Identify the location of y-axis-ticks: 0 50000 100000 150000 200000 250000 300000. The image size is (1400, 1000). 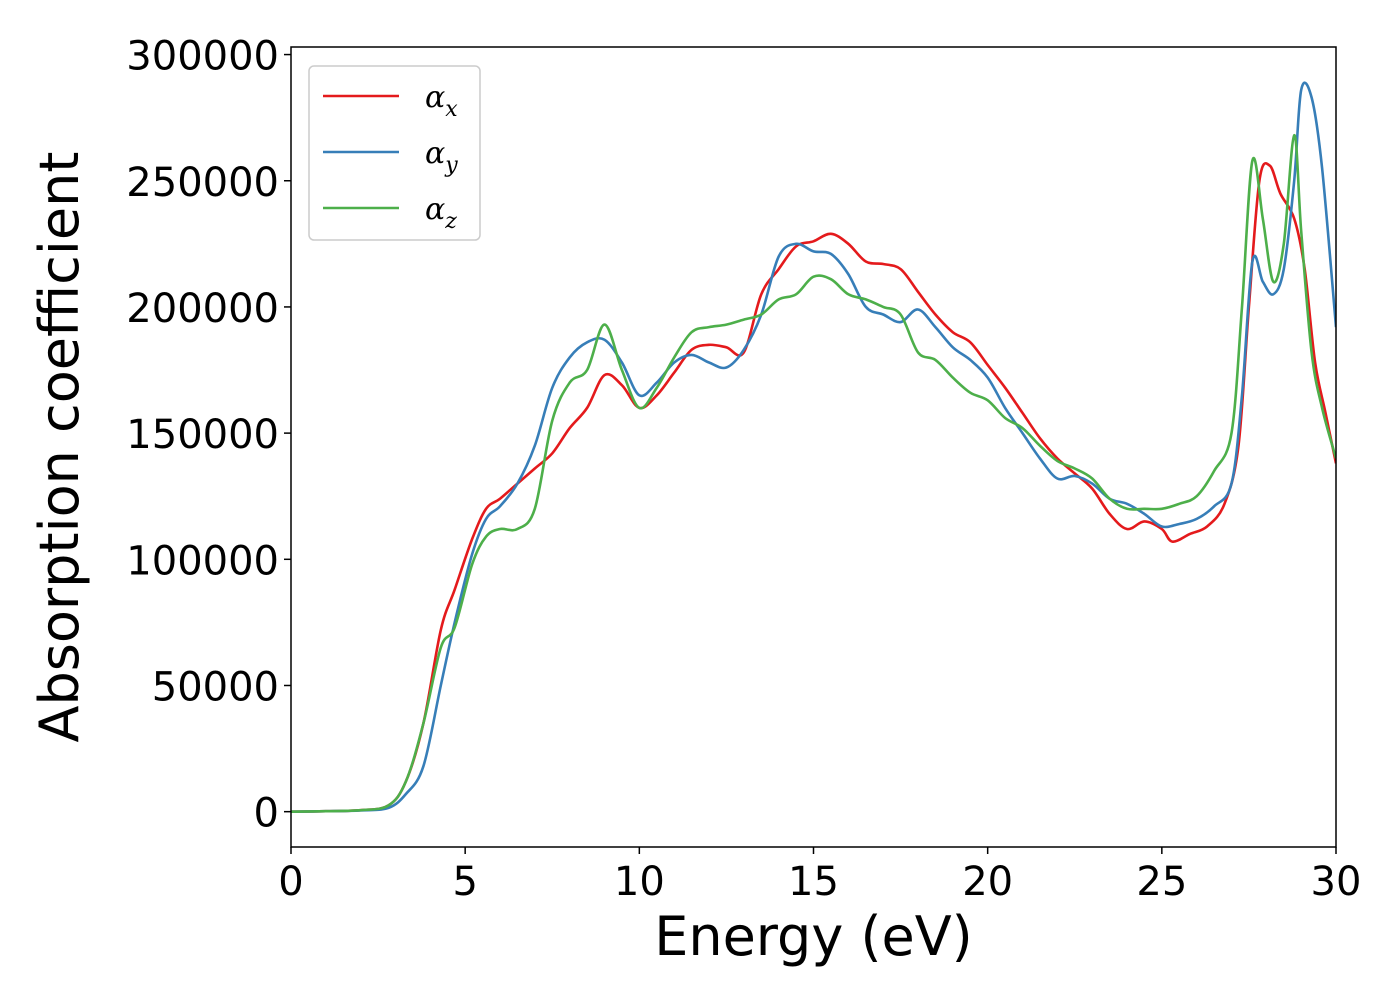
(208, 435).